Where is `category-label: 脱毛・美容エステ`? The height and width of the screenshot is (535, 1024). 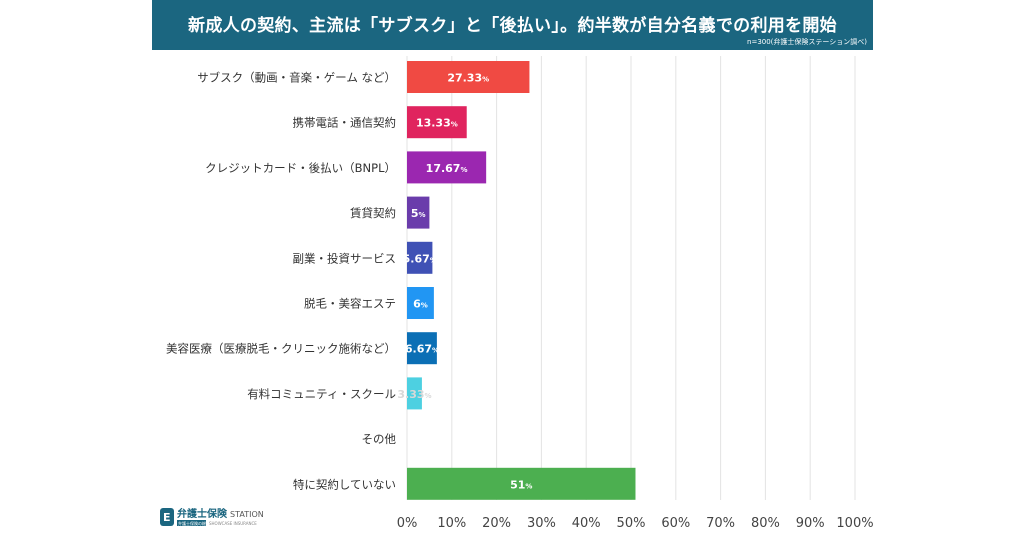
category-label: 脱毛・美容エステ is located at coordinates (350, 304).